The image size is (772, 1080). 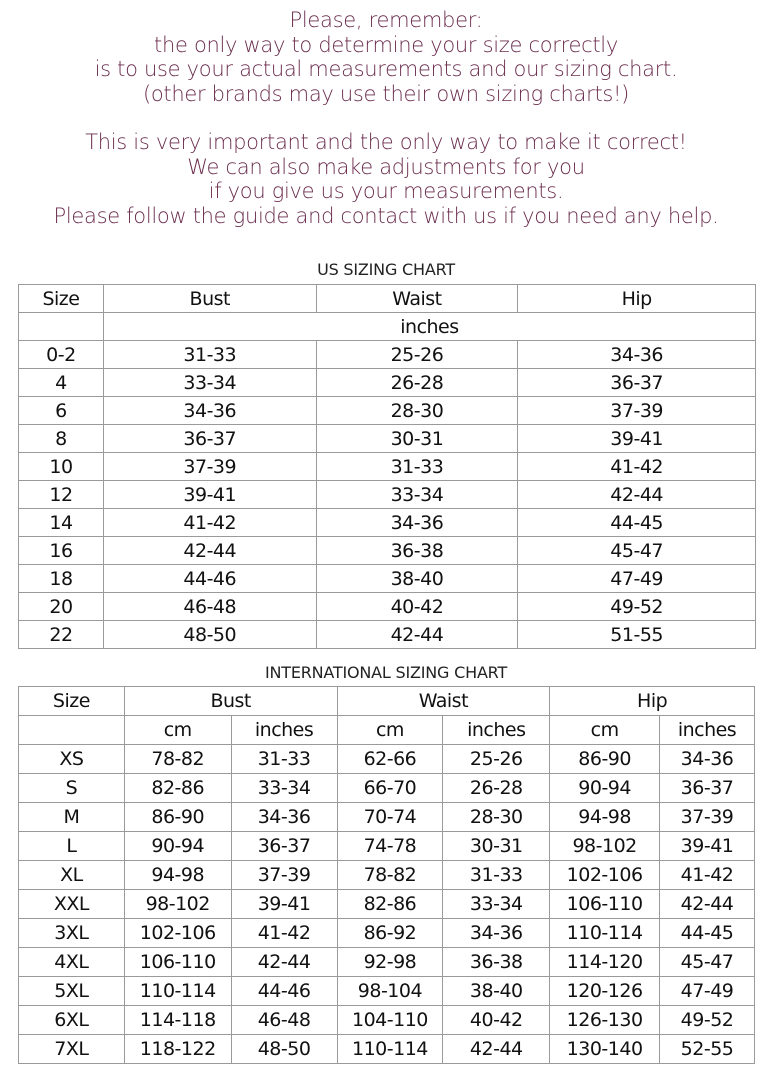 I want to click on table-row: 12 39-41 33-34 42-44, so click(x=387, y=494).